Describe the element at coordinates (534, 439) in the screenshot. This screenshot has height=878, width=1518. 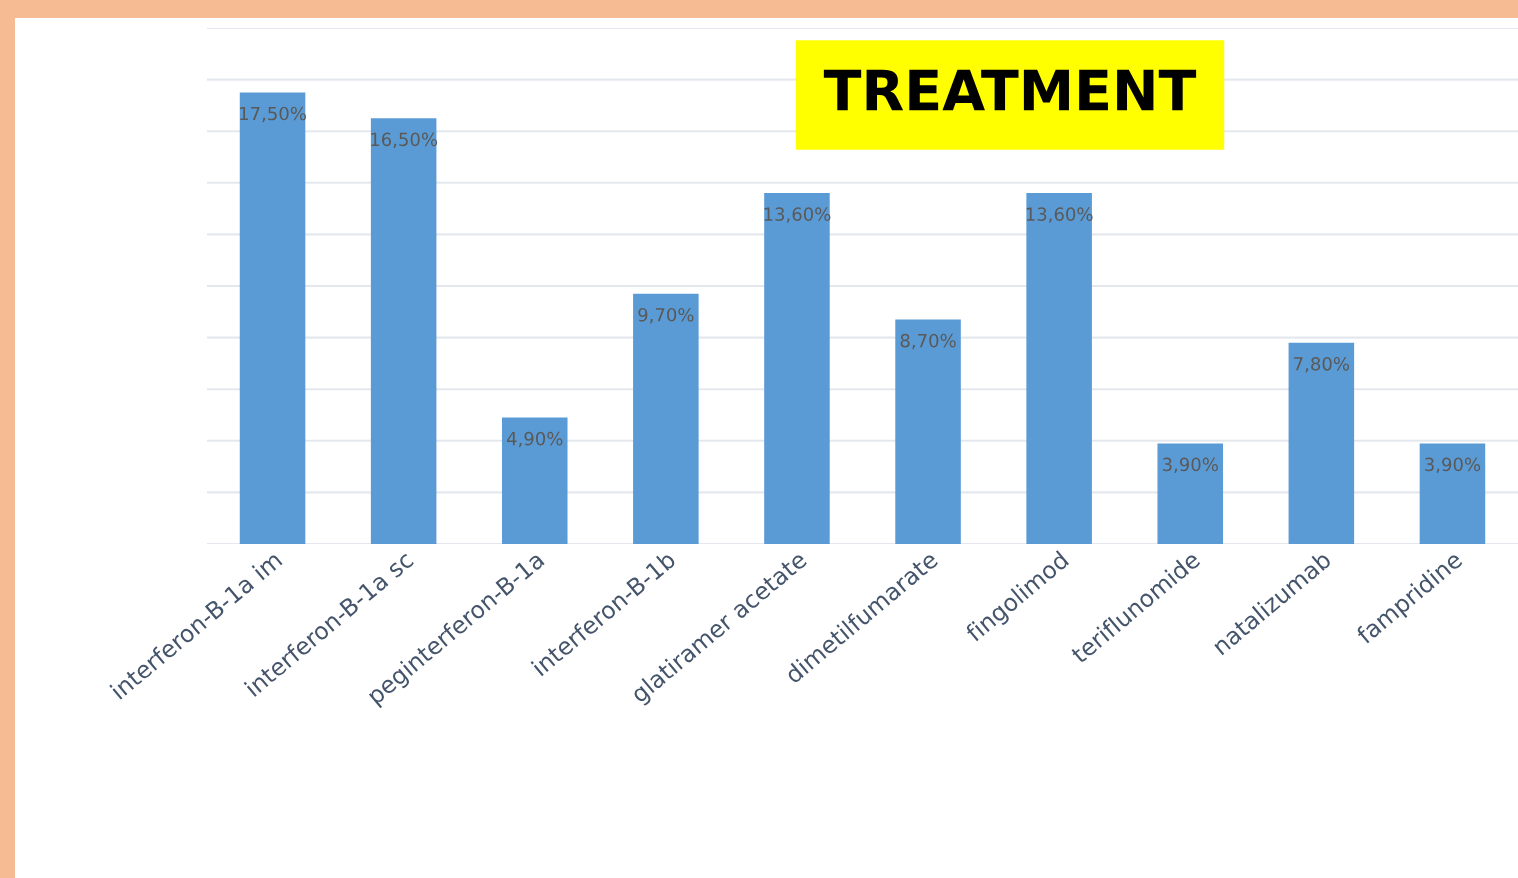
I see `data-label: 4,90%` at that location.